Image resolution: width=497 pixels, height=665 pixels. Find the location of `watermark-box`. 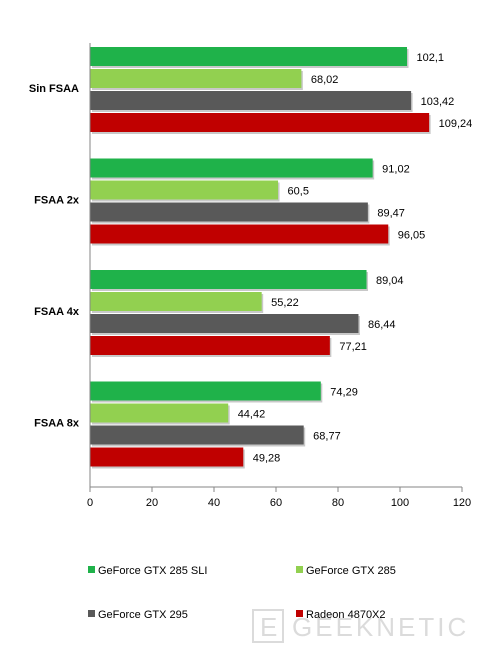

watermark-box is located at coordinates (268, 626).